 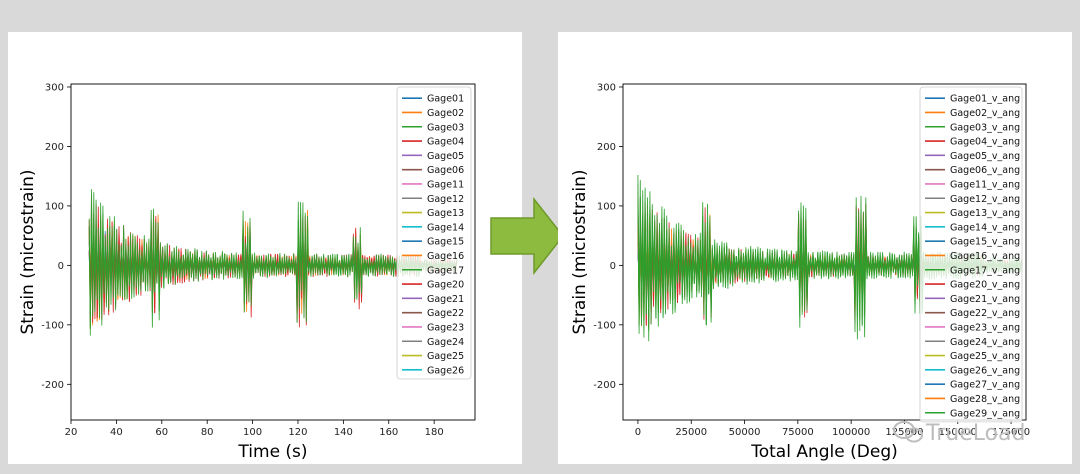 What do you see at coordinates (691, 432) in the screenshot?
I see `x-tick-label: 25000` at bounding box center [691, 432].